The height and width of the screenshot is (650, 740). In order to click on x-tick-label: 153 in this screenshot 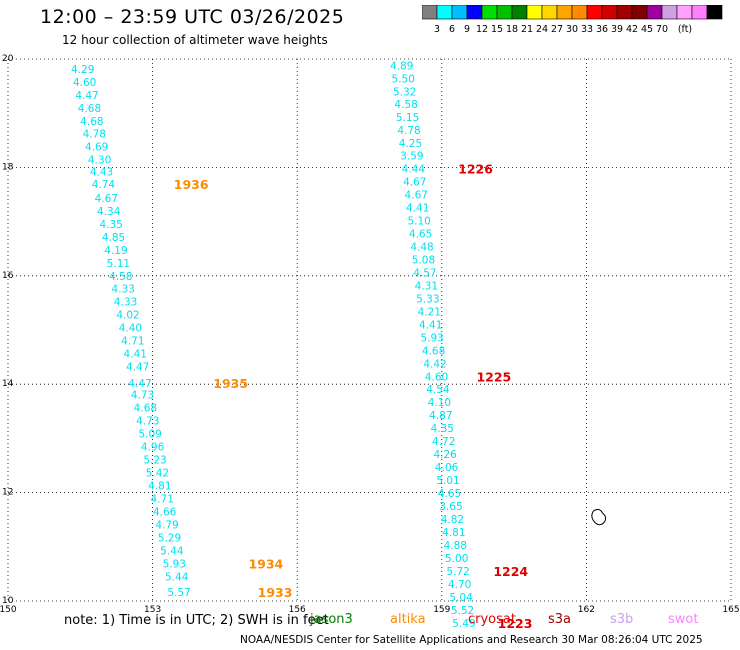, I will do `click(152, 610)`.